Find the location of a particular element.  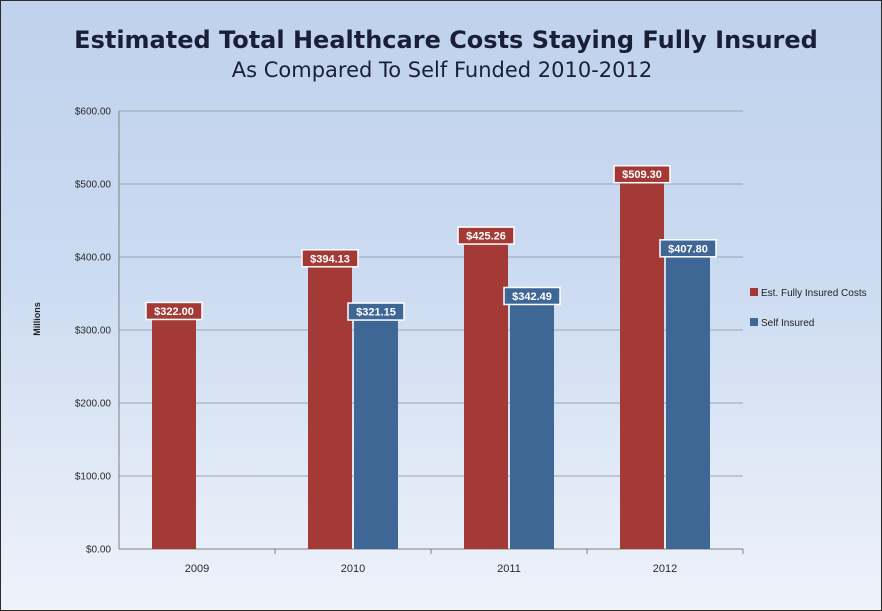

chart-subtitle: As Compared To Self Funded 2010-2012 is located at coordinates (442, 70).